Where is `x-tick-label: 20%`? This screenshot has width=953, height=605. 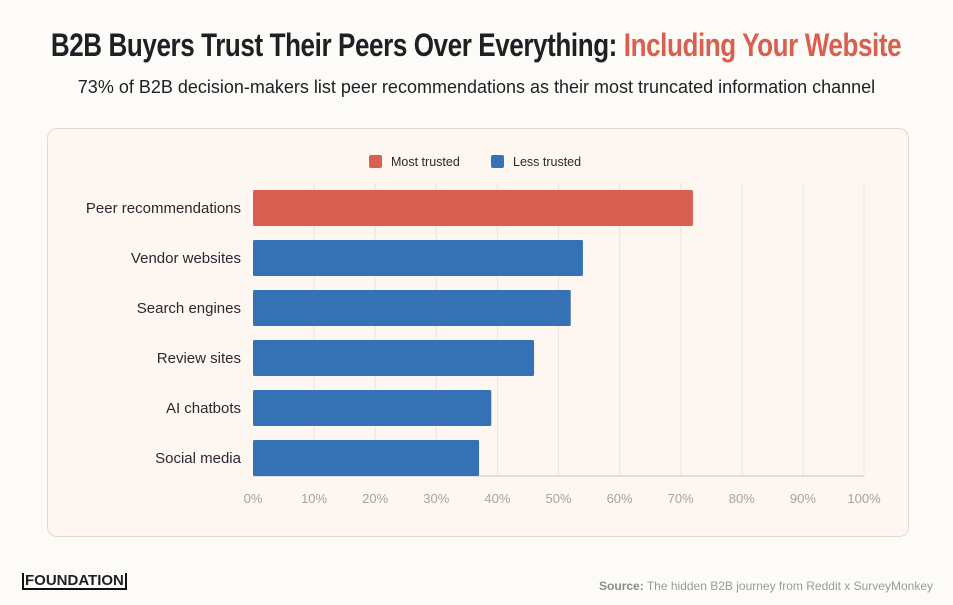
x-tick-label: 20% is located at coordinates (375, 498).